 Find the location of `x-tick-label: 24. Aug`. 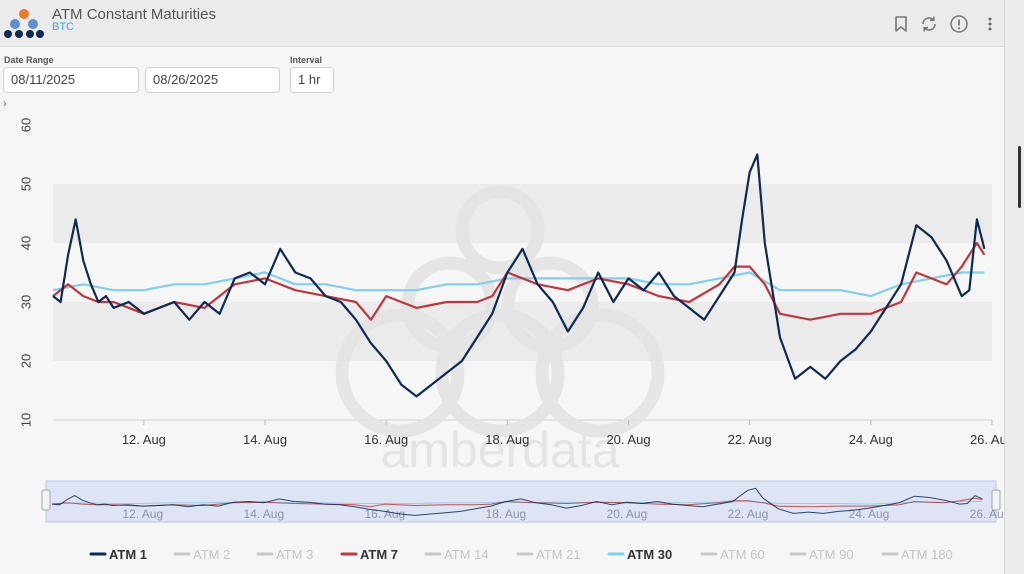

x-tick-label: 24. Aug is located at coordinates (871, 439).